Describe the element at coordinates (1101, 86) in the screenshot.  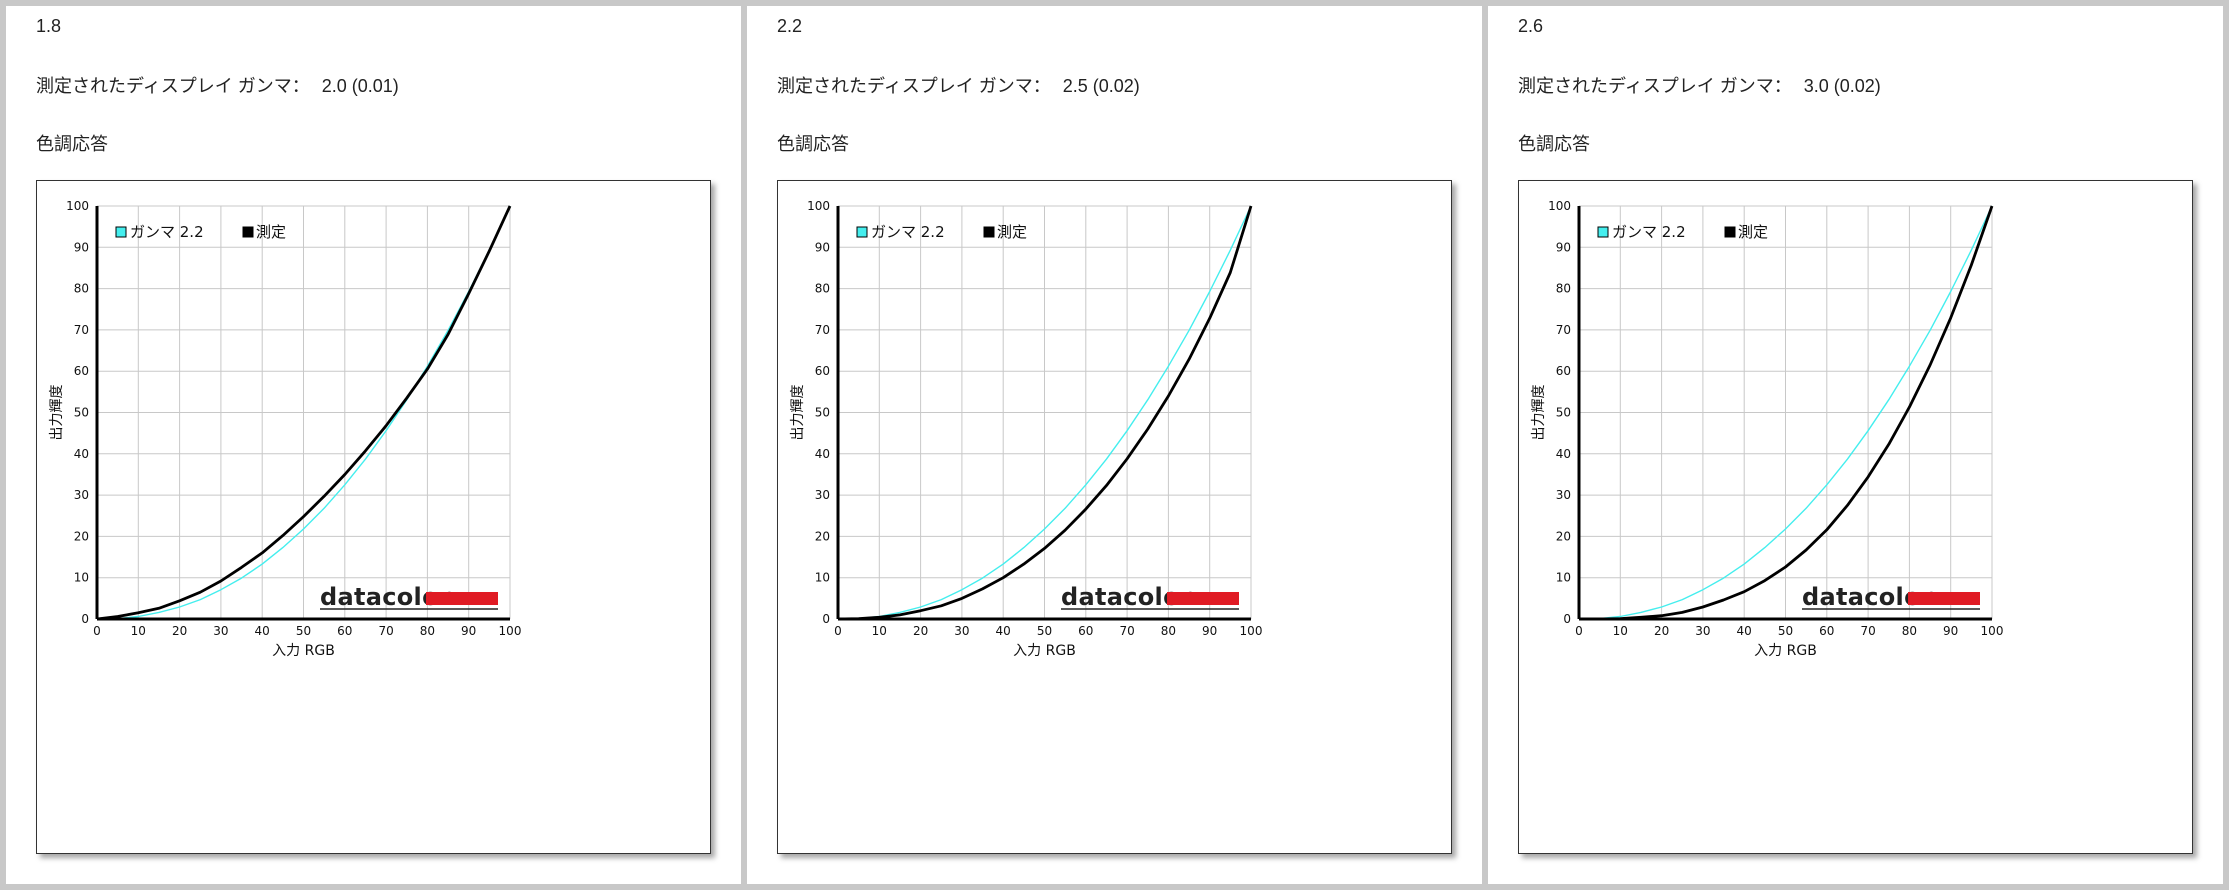
I see `measured-gamma-value: 2.5 (0.02)` at that location.